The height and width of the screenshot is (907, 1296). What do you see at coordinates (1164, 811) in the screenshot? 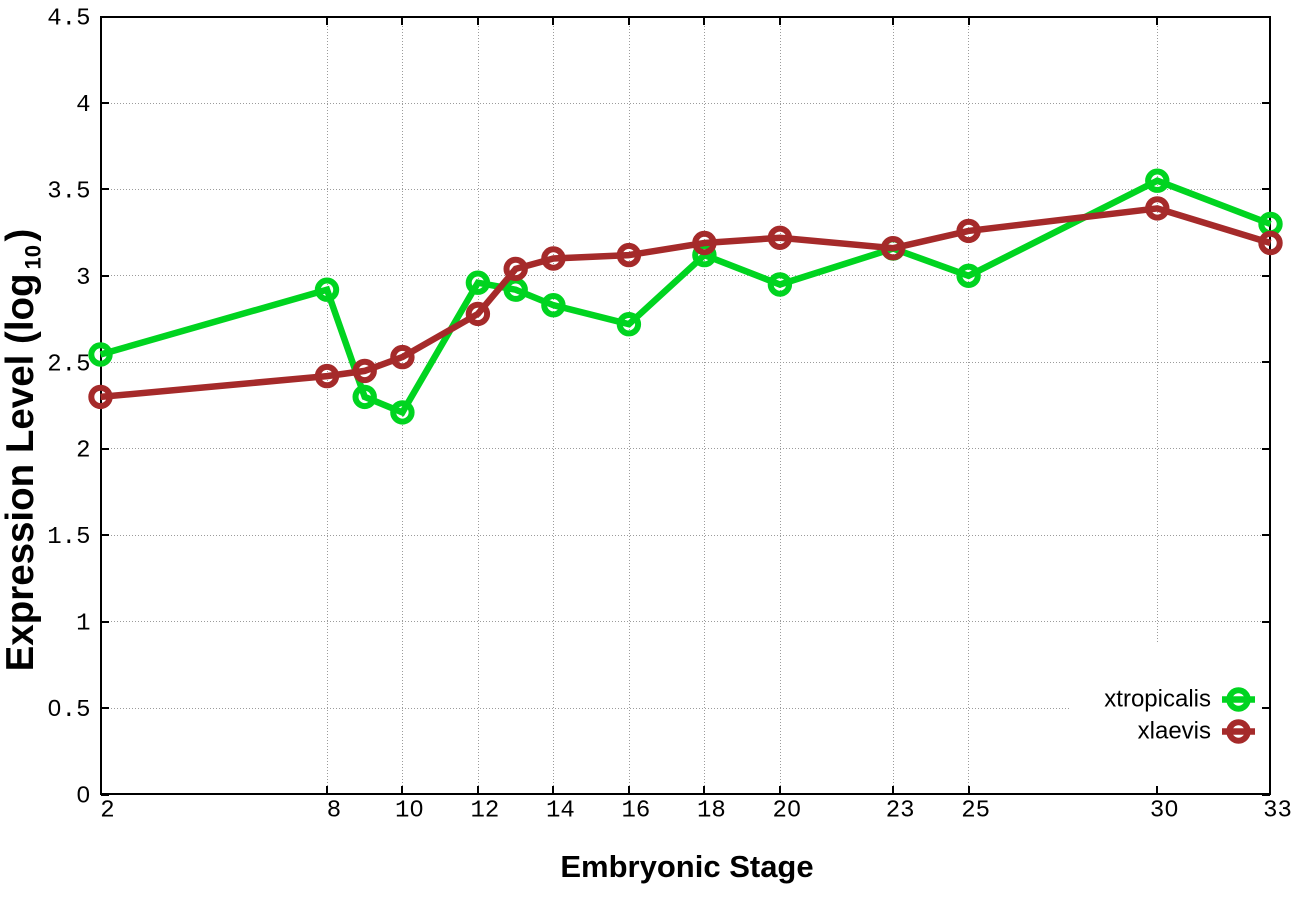
I see `svg-text: 30` at bounding box center [1164, 811].